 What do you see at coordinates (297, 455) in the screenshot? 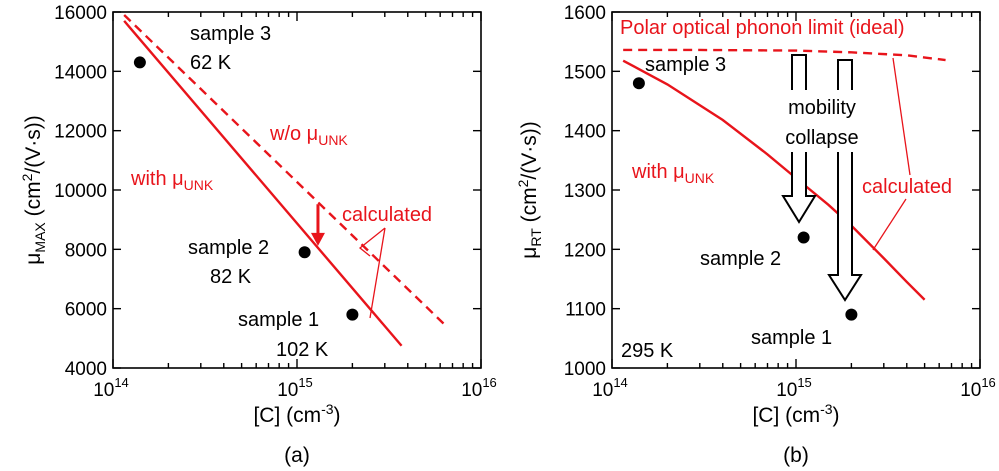
I see `panel-label-a: (a)` at bounding box center [297, 455].